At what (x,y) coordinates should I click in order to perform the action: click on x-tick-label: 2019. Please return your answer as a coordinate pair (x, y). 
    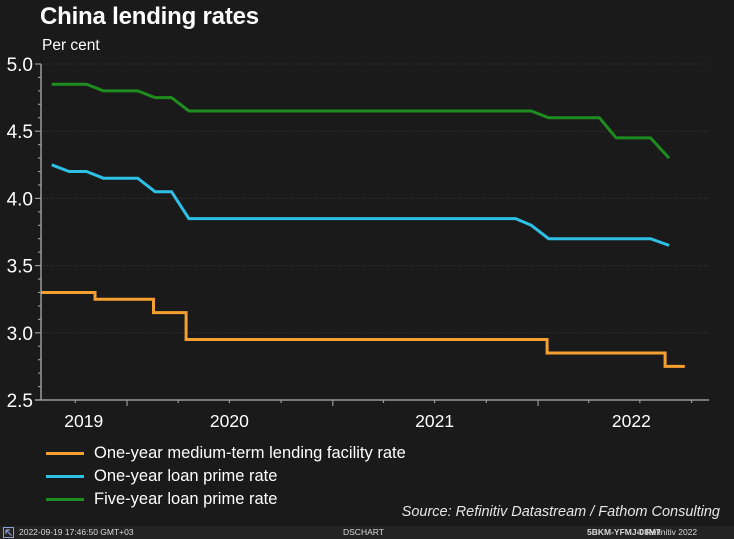
    Looking at the image, I should click on (83, 421).